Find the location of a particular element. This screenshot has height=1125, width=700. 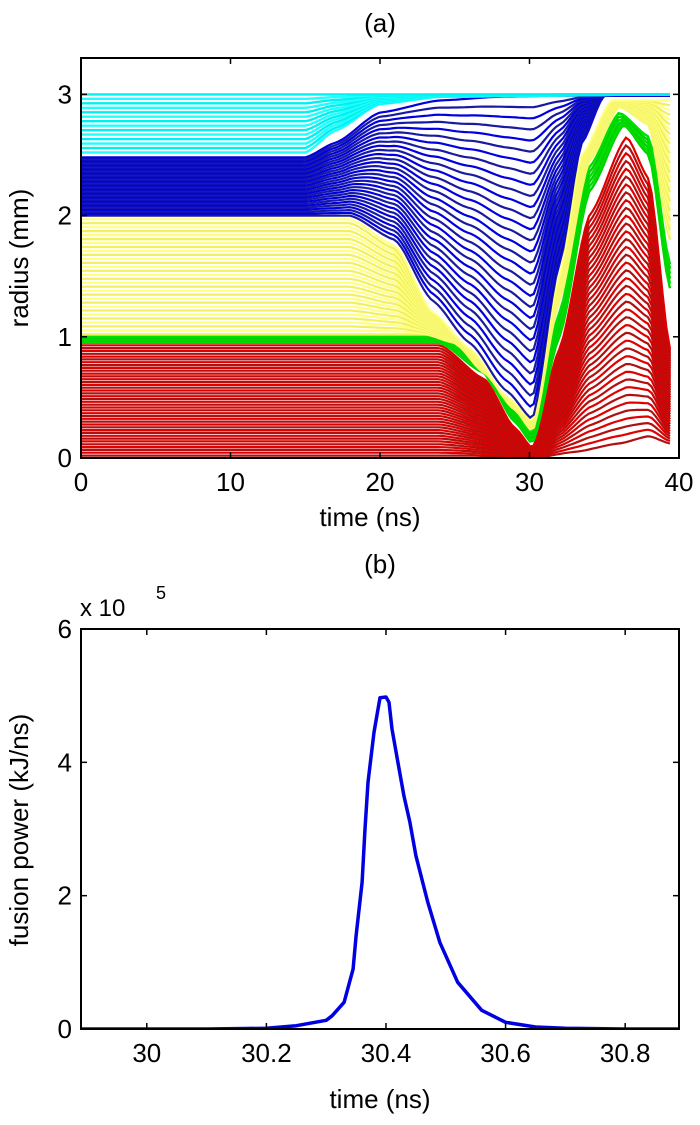

x-tick-label: 20 is located at coordinates (380, 482).